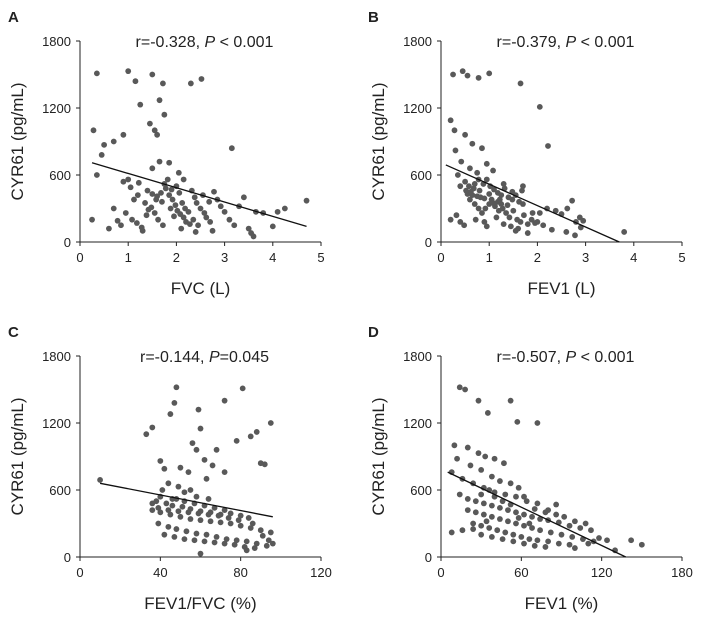 The height and width of the screenshot is (618, 702). Describe the element at coordinates (417, 356) in the screenshot. I see `chart-d-y-tick-label: 1800` at that location.